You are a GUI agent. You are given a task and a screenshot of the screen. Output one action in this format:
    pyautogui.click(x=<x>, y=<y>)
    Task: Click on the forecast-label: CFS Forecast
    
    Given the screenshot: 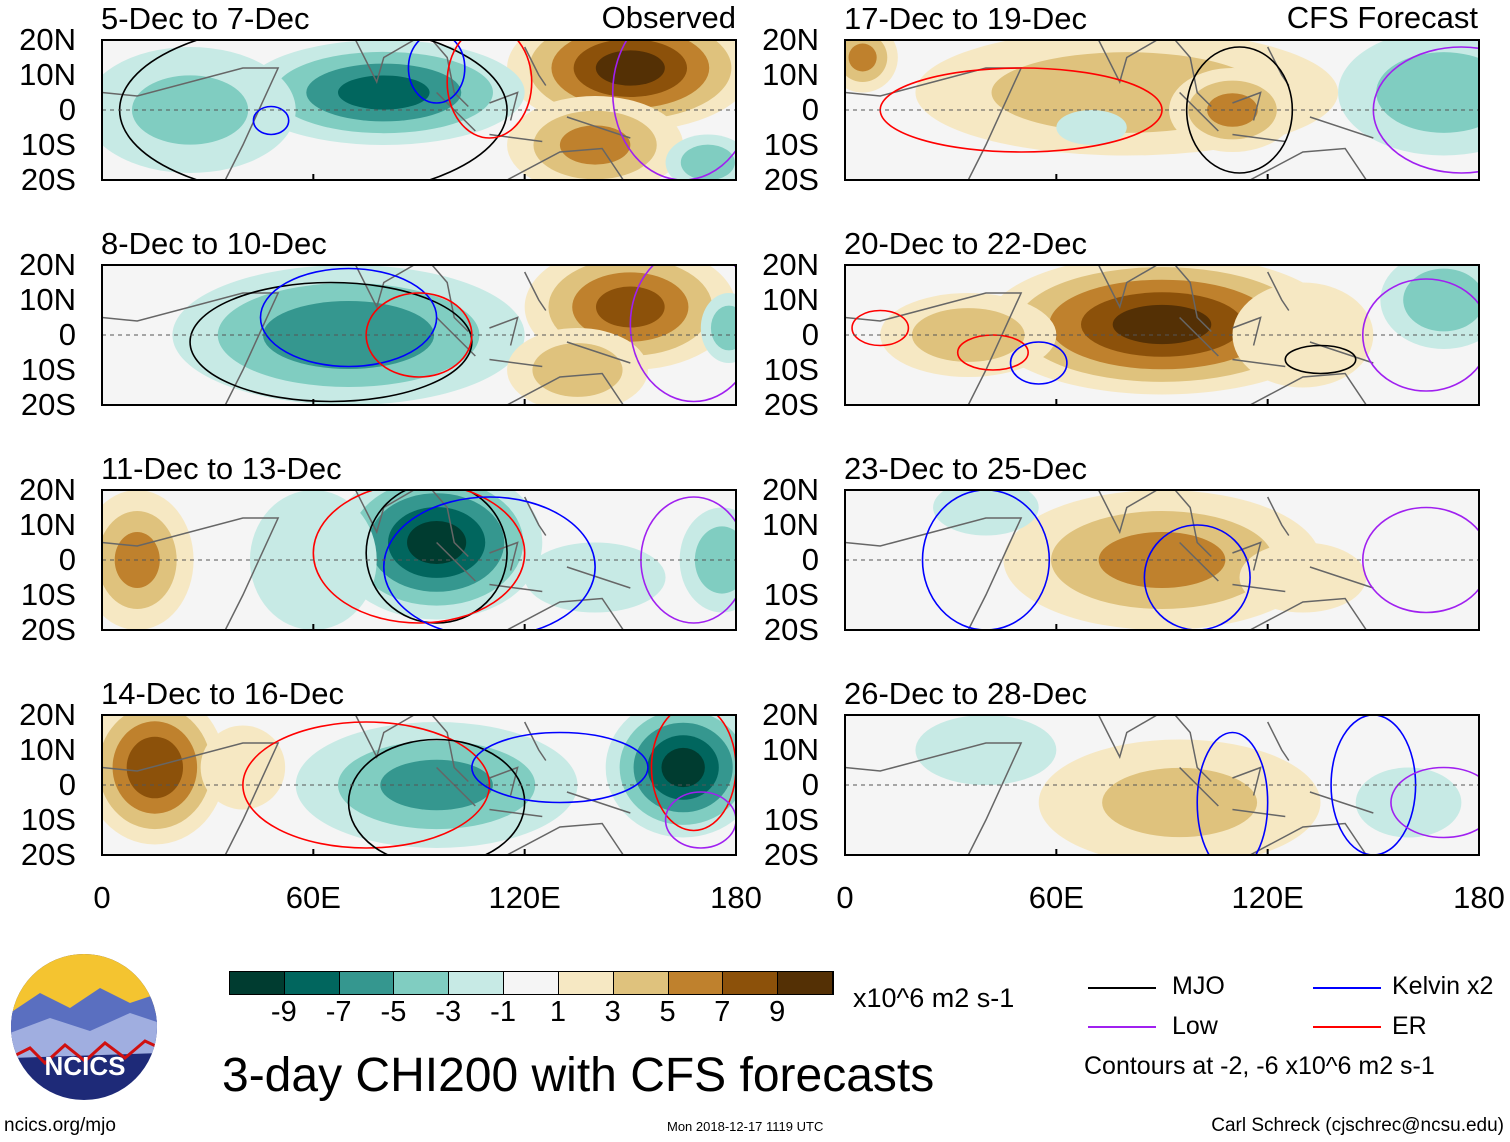 What is the action you would take?
    pyautogui.click(x=1382, y=17)
    